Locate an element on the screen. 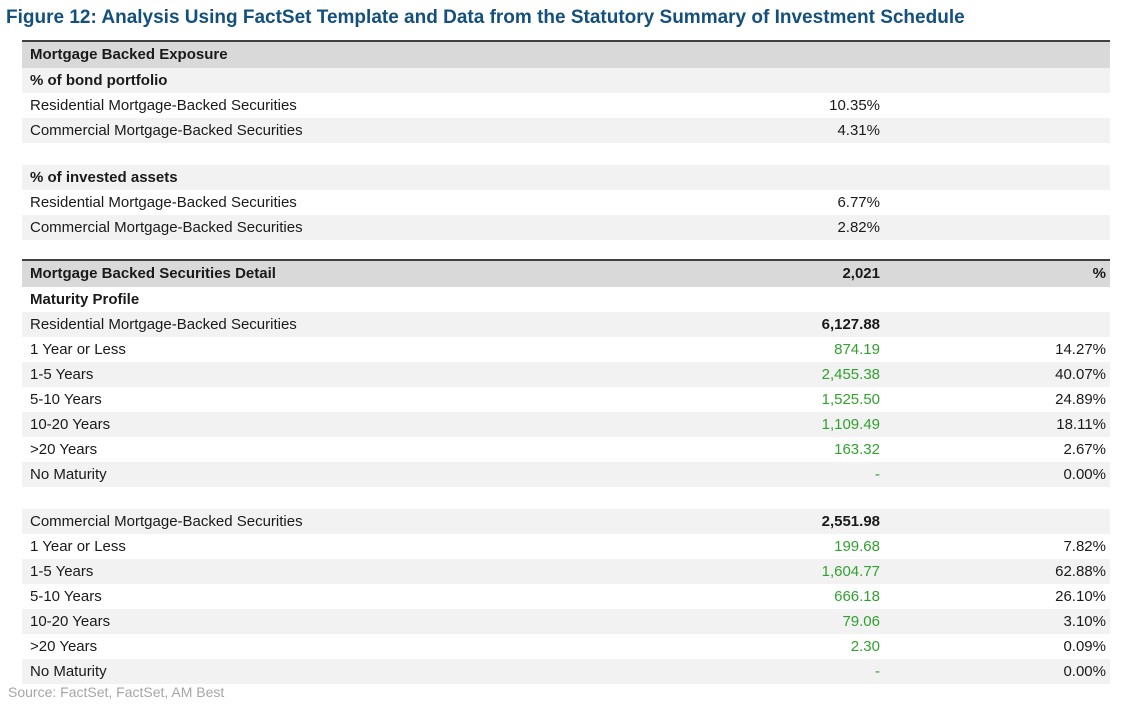  subheader-label: Maturity Profile is located at coordinates (85, 299).